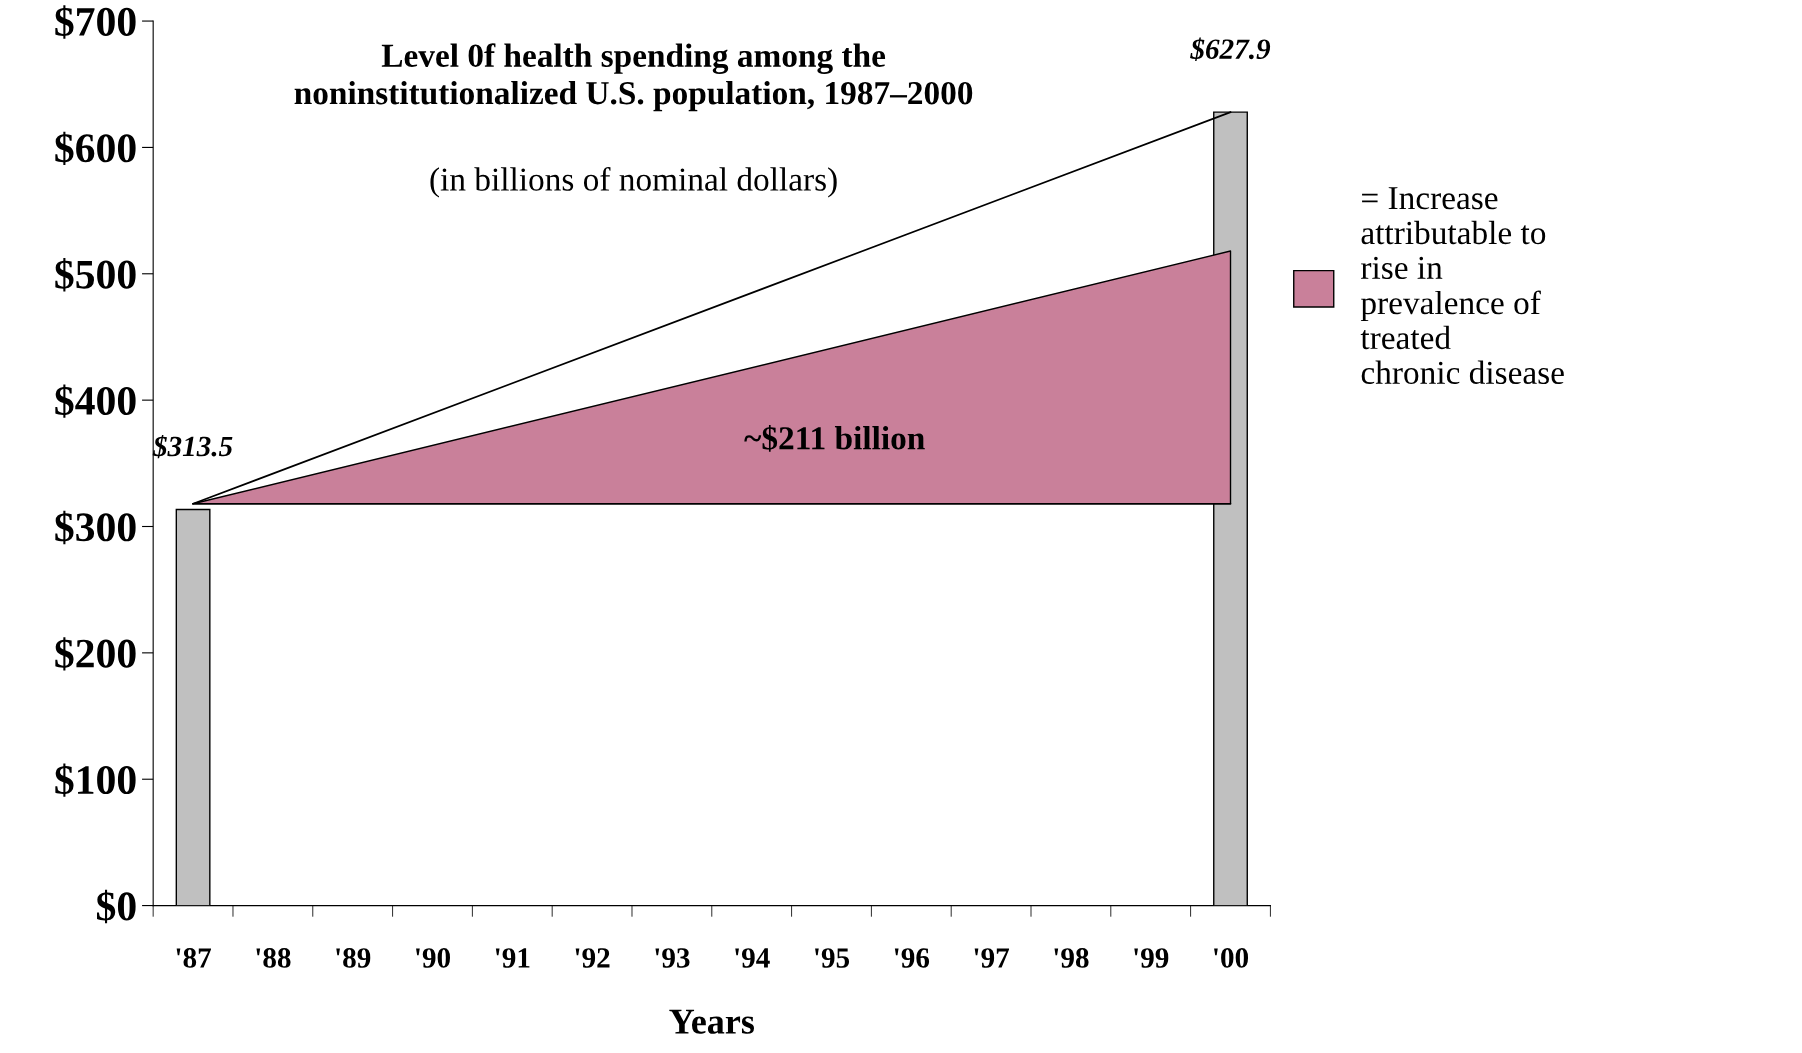 The height and width of the screenshot is (1053, 1802). What do you see at coordinates (633, 77) in the screenshot?
I see `text: Level 0f health spending among the noninstitutionalized U.S. population, 1987–2000` at bounding box center [633, 77].